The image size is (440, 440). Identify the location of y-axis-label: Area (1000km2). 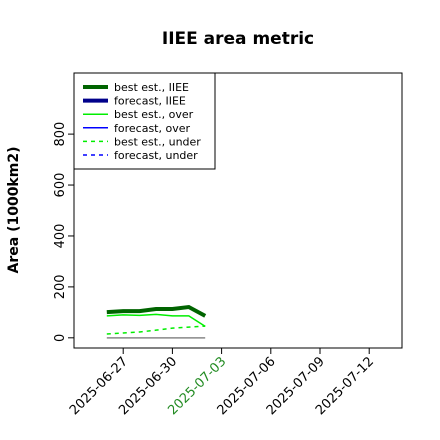
(14, 210).